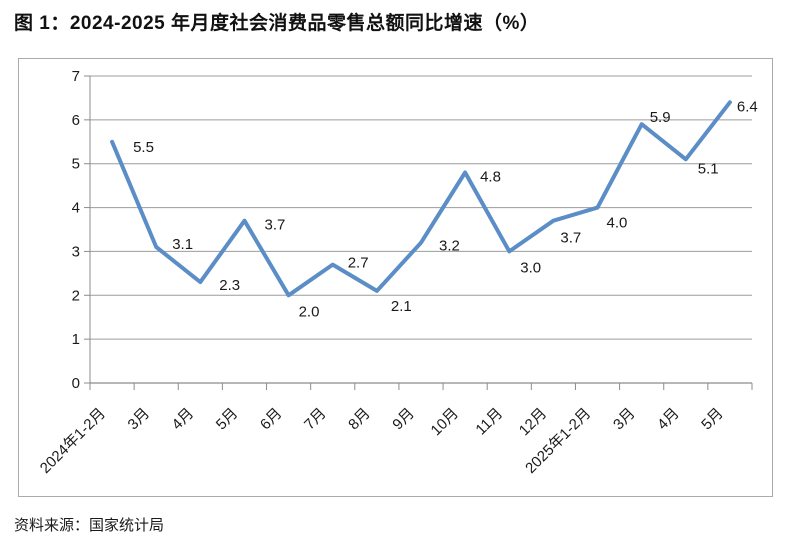  Describe the element at coordinates (76, 76) in the screenshot. I see `y-axis-label-7: 7` at that location.